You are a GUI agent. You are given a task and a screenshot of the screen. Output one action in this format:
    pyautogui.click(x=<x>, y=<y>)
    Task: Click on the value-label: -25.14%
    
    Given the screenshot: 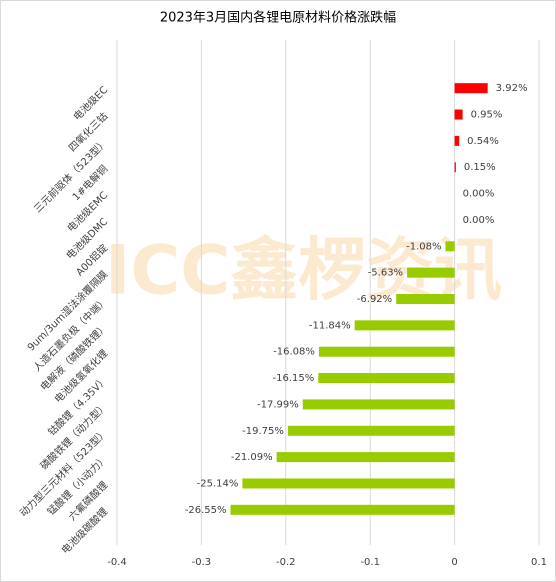 What is the action you would take?
    pyautogui.click(x=218, y=483)
    